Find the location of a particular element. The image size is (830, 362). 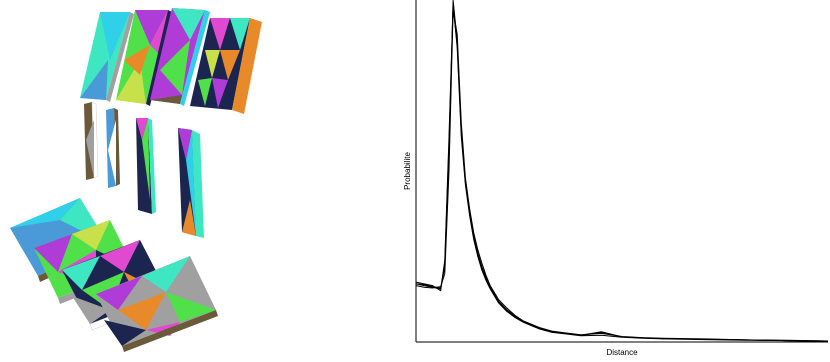

x-axis-title: Distance is located at coordinates (622, 352).